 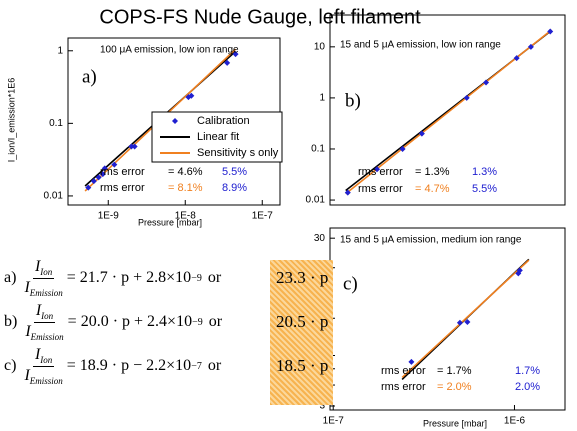 I want to click on equation-label: b), so click(x=11, y=321).